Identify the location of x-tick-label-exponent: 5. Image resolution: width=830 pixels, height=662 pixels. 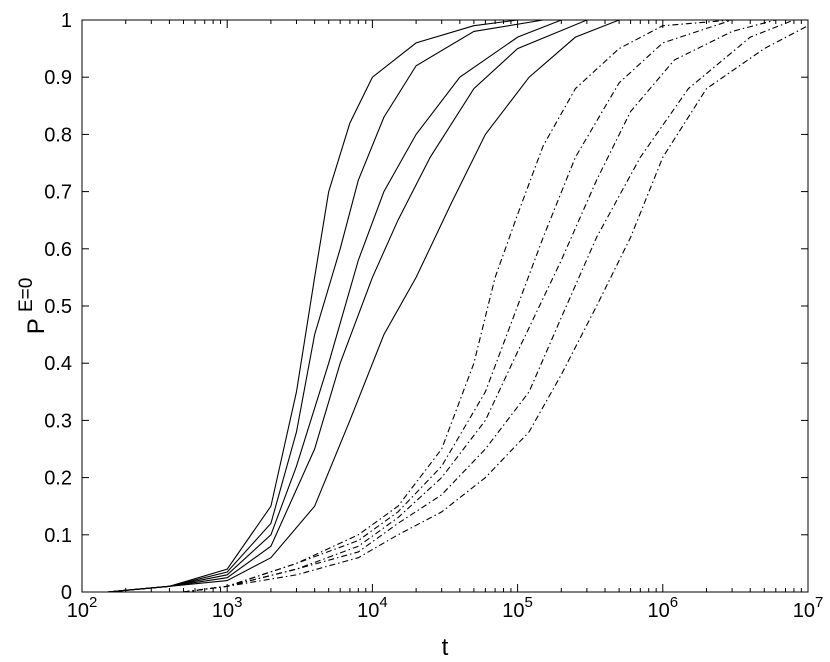
(529, 602).